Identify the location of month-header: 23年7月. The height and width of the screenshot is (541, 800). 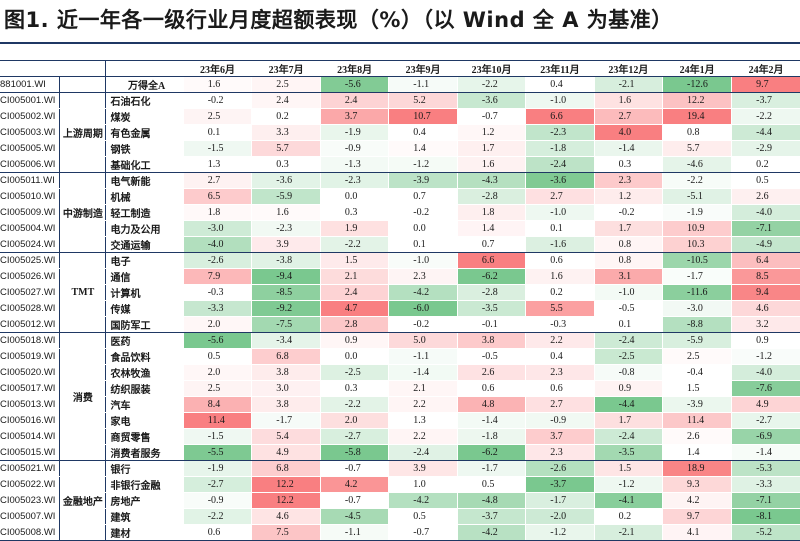
(286, 68).